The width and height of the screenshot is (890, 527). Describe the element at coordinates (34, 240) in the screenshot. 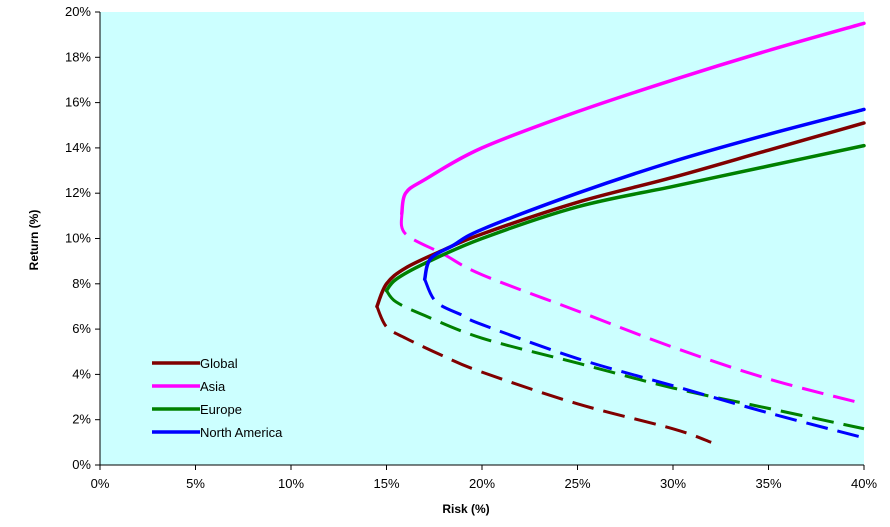

I see `y-axis-title: Return (%)` at that location.